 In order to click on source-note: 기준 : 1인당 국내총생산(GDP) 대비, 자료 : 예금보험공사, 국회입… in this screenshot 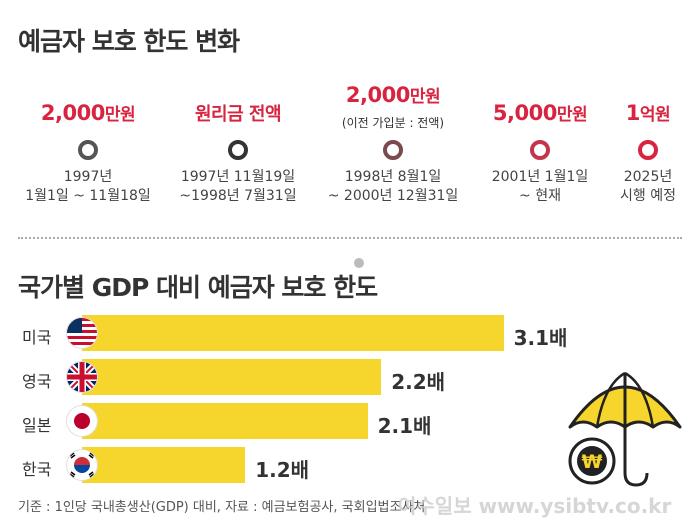, I will do `click(222, 507)`.